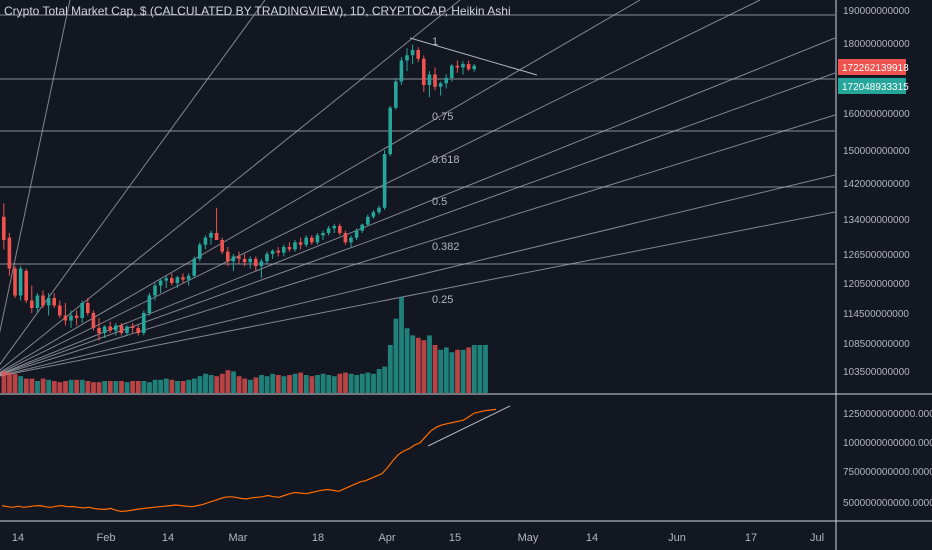 Image resolution: width=932 pixels, height=550 pixels. Describe the element at coordinates (442, 300) in the screenshot. I see `fib-label-5: 0.25` at that location.